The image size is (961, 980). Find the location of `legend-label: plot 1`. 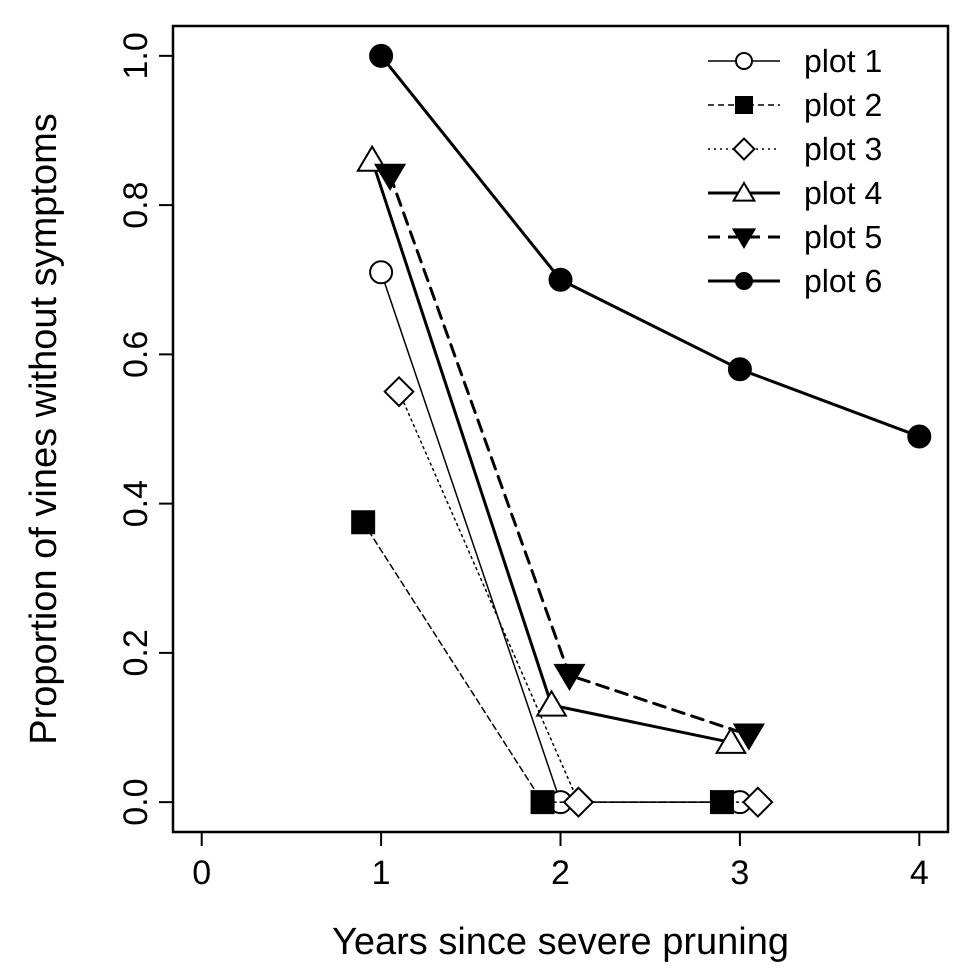

legend-label: plot 1 is located at coordinates (843, 61).